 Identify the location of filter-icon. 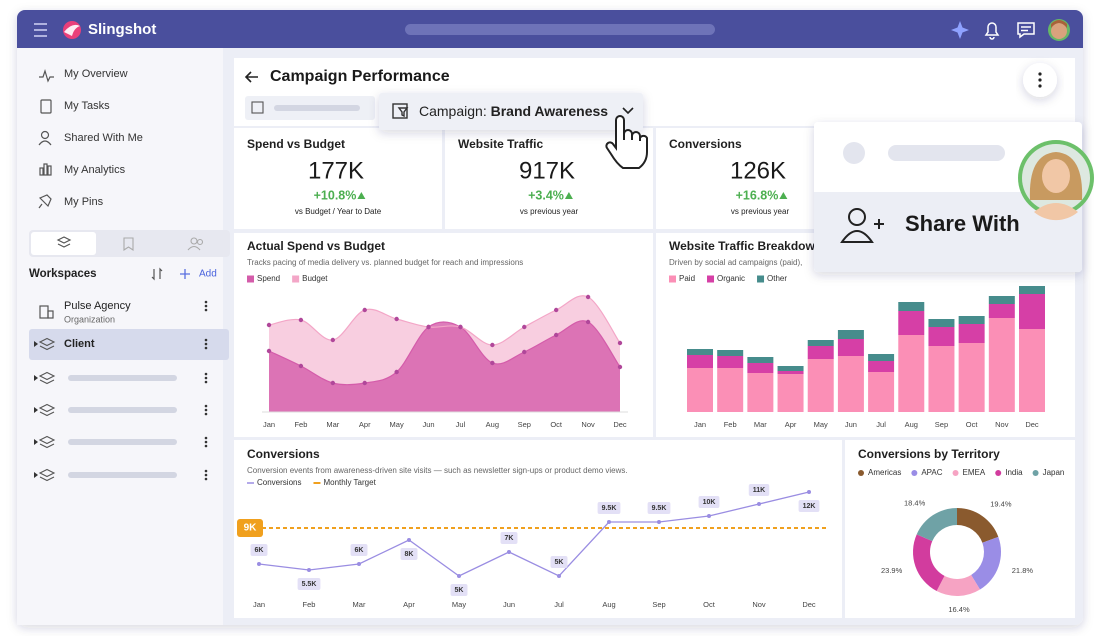
(257, 107).